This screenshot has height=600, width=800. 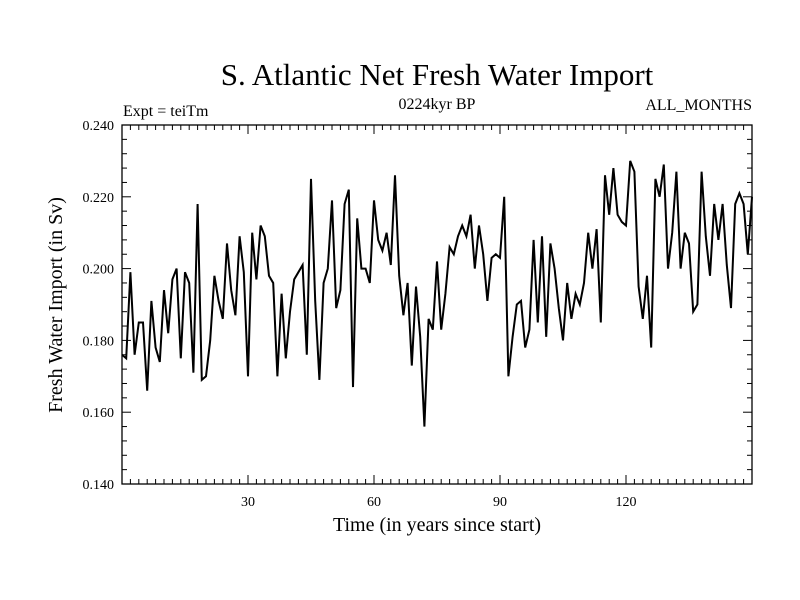 I want to click on months-label: ALL_MONTHS, so click(x=698, y=105).